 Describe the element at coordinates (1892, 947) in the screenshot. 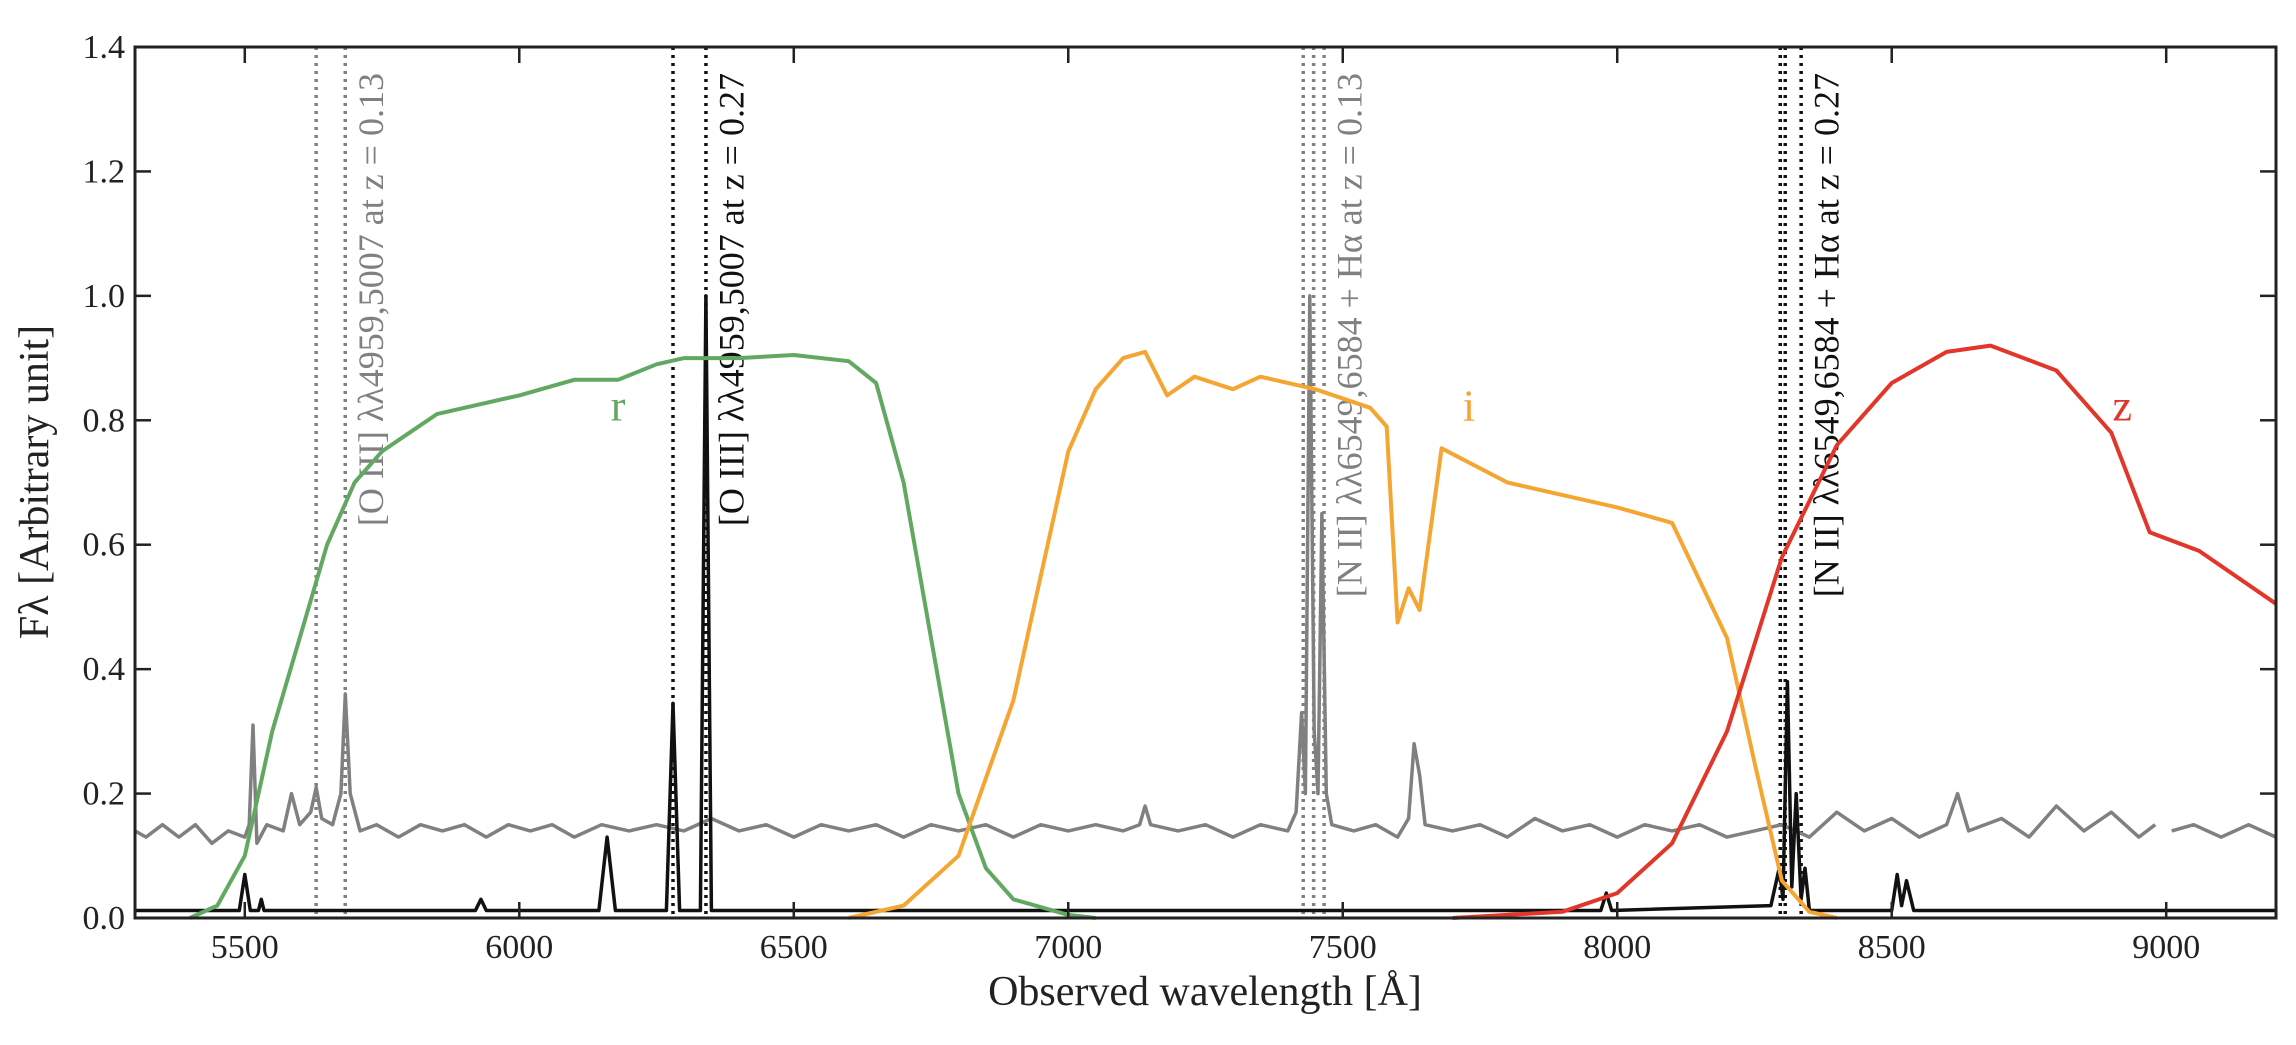

I see `x-tick-label: 8500` at that location.